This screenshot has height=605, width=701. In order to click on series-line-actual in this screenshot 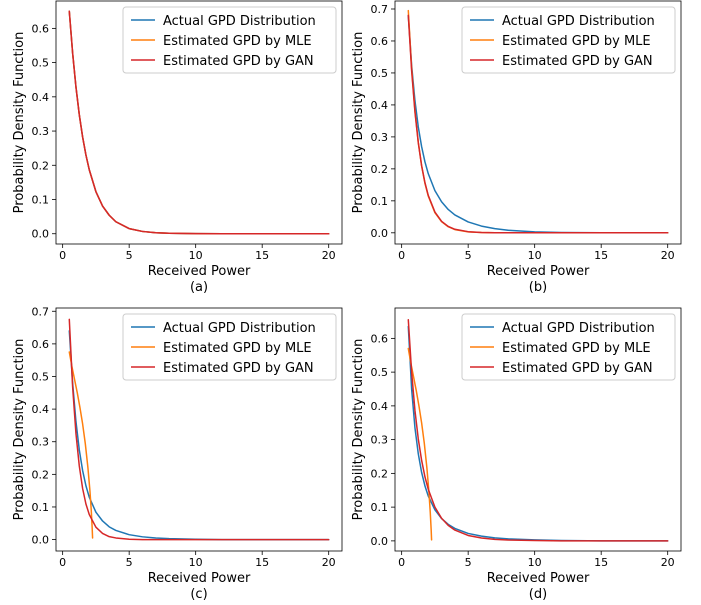, I will do `click(538, 124)`.